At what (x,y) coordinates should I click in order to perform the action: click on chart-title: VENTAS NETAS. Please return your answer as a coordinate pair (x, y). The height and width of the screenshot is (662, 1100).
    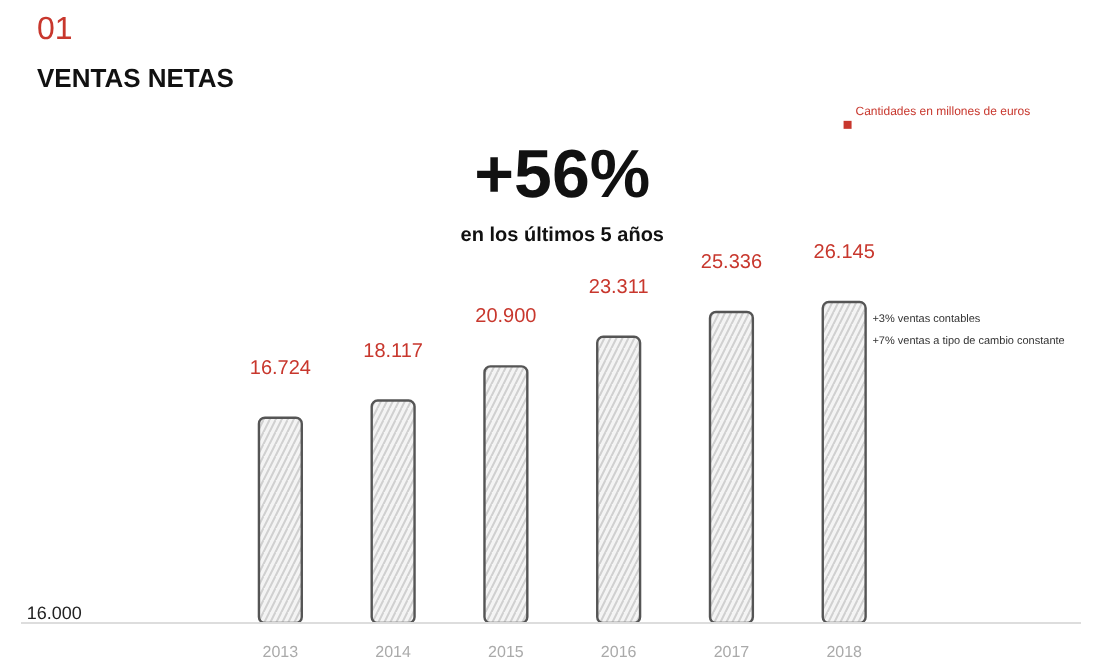
    Looking at the image, I should click on (136, 78).